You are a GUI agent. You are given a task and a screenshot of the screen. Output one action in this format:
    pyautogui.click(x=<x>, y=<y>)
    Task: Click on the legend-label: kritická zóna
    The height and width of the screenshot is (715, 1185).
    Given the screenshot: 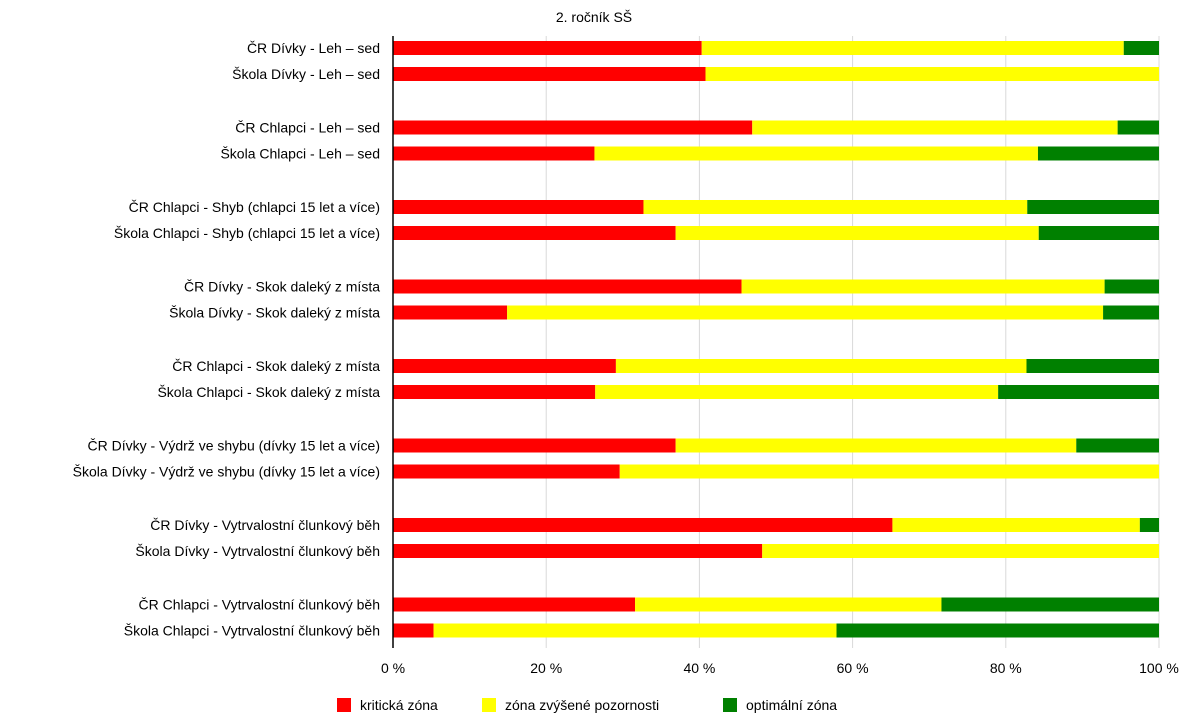 What is the action you would take?
    pyautogui.click(x=399, y=705)
    